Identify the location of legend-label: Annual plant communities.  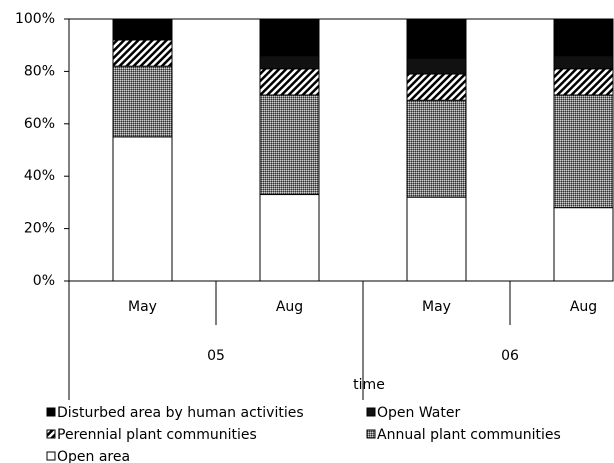
(469, 435).